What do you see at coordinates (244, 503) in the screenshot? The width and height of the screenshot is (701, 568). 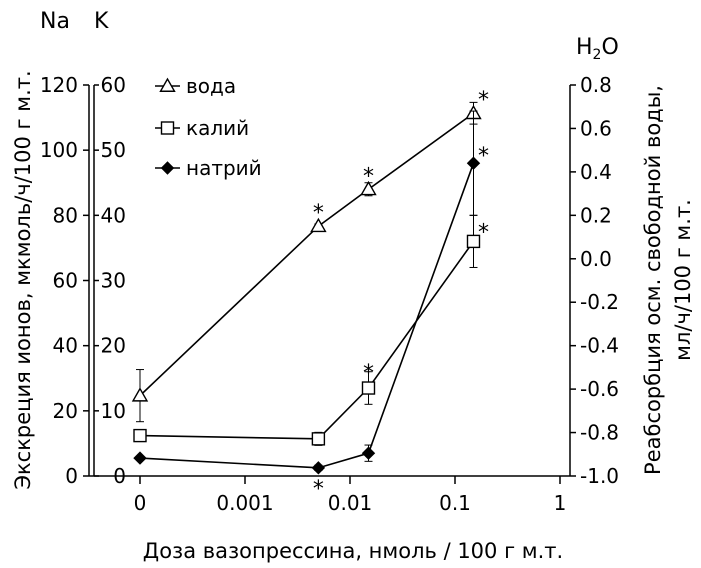 I see `x-tick-label: 0.001` at bounding box center [244, 503].